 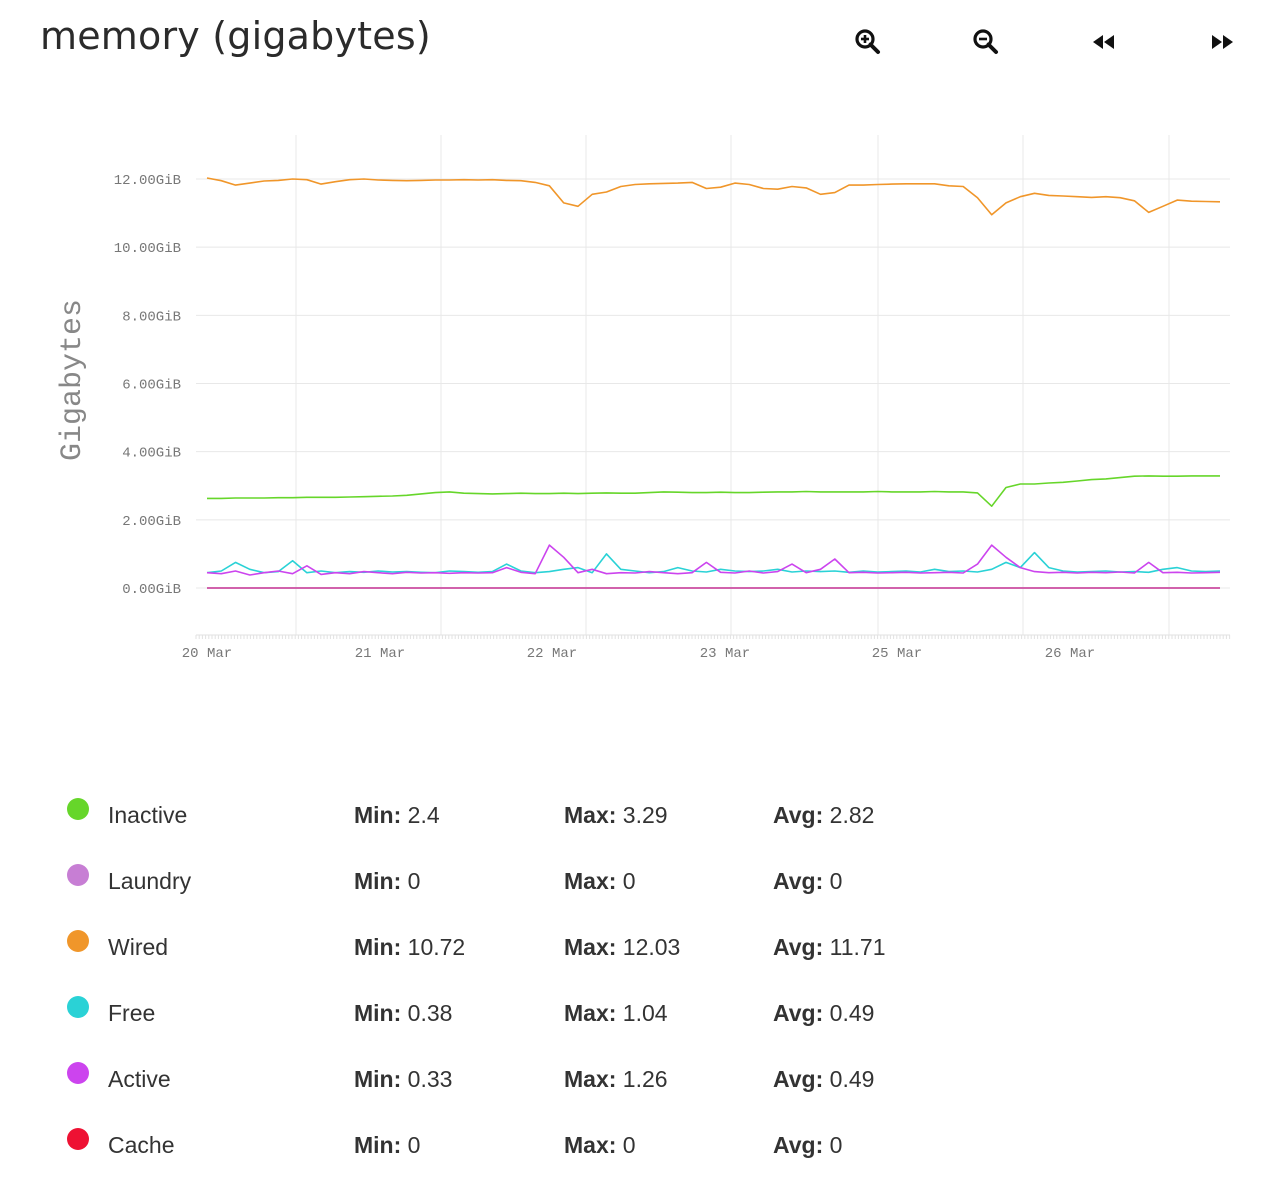 I want to click on legend-series-name: Laundry, so click(x=150, y=881).